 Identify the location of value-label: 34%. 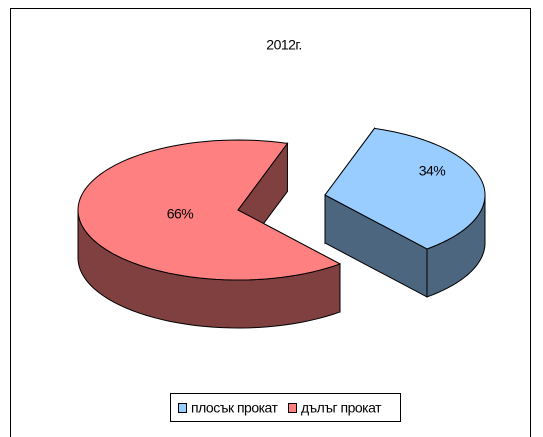
(432, 171).